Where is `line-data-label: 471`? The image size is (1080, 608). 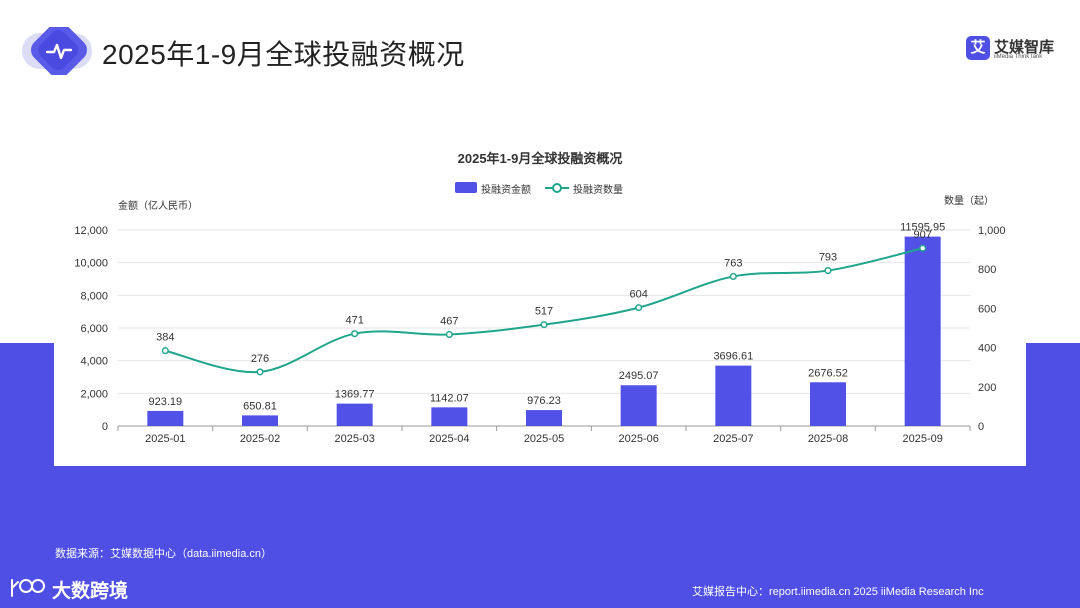 line-data-label: 471 is located at coordinates (354, 321).